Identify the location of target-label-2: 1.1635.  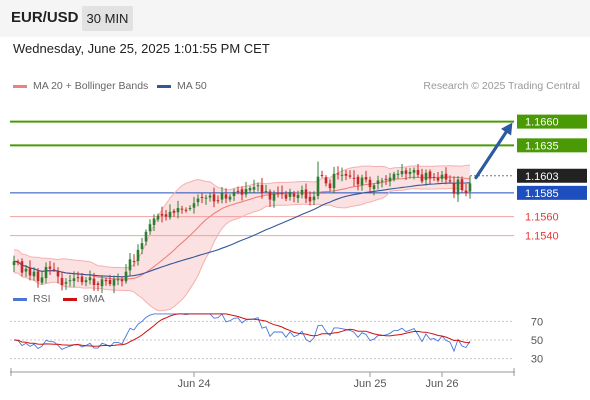
(552, 145).